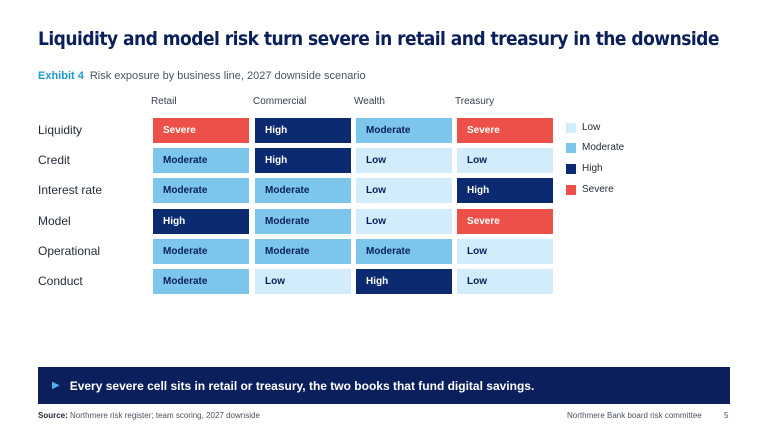 The height and width of the screenshot is (432, 768). I want to click on row-header-model: Model, so click(54, 221).